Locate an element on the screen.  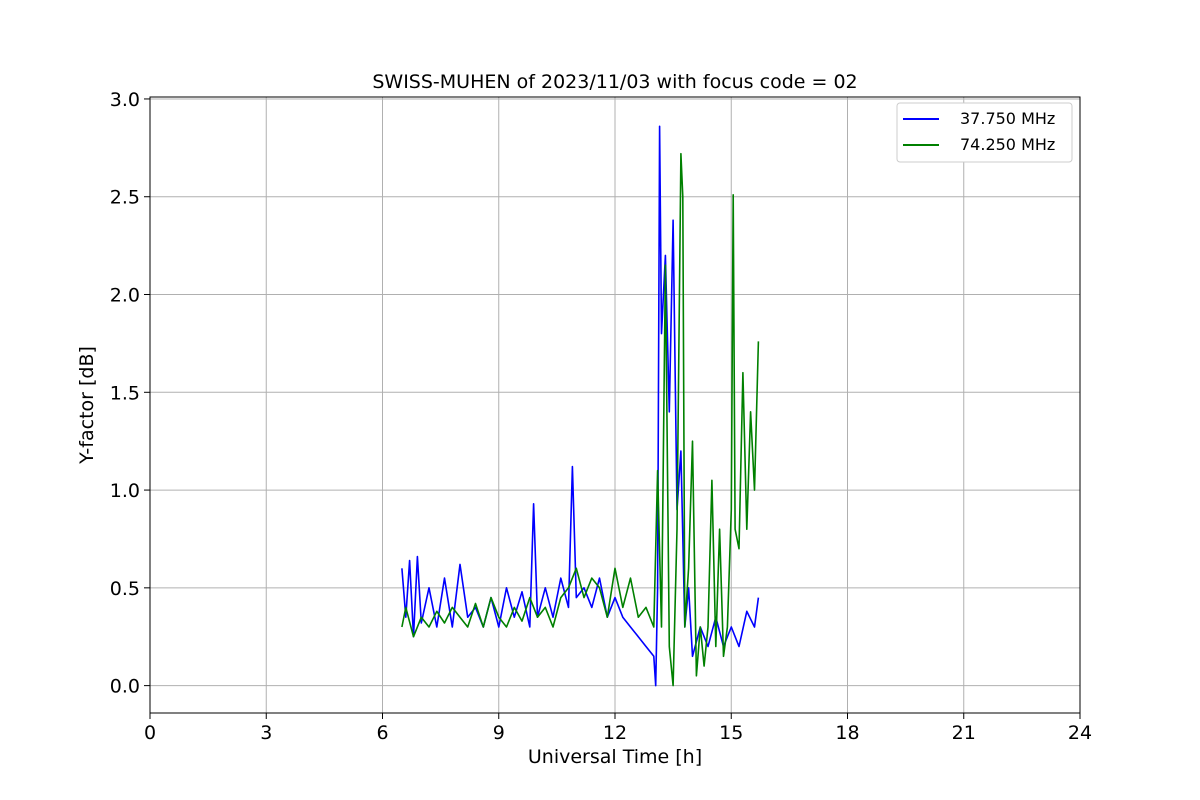
y-tick-label: 0.5 is located at coordinates (125, 589).